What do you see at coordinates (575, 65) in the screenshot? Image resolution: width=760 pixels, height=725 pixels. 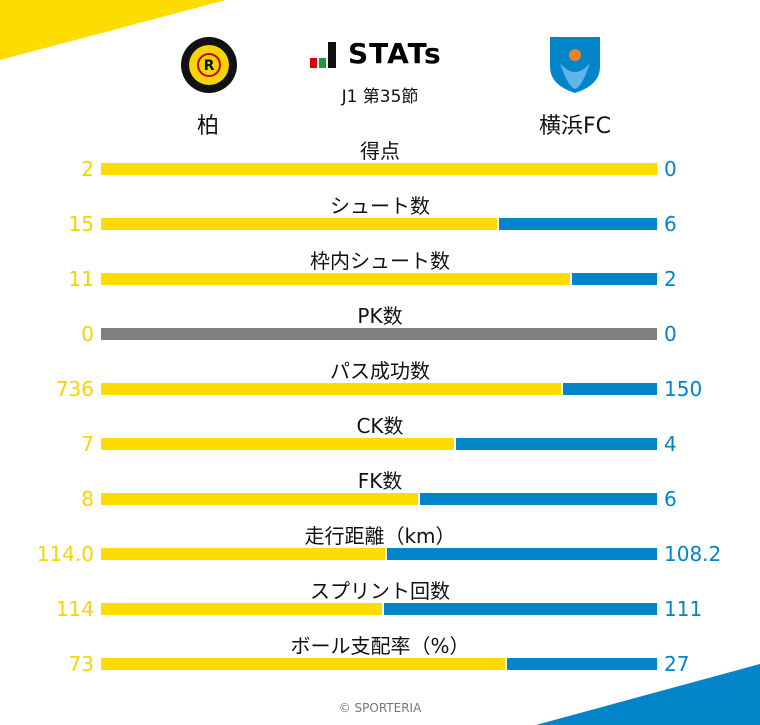 I see `yokohamafc-logo-icon` at bounding box center [575, 65].